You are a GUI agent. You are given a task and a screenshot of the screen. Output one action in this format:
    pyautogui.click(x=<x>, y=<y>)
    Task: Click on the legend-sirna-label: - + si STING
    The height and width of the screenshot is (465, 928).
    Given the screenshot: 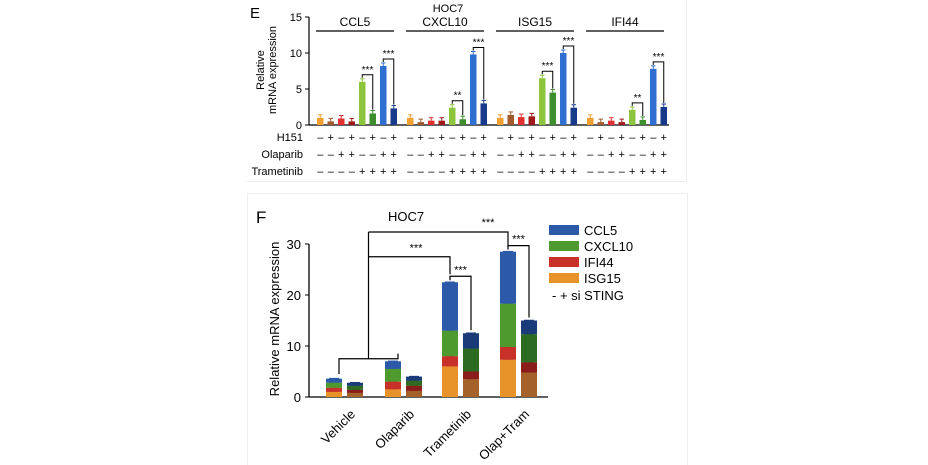 What is the action you would take?
    pyautogui.click(x=588, y=295)
    